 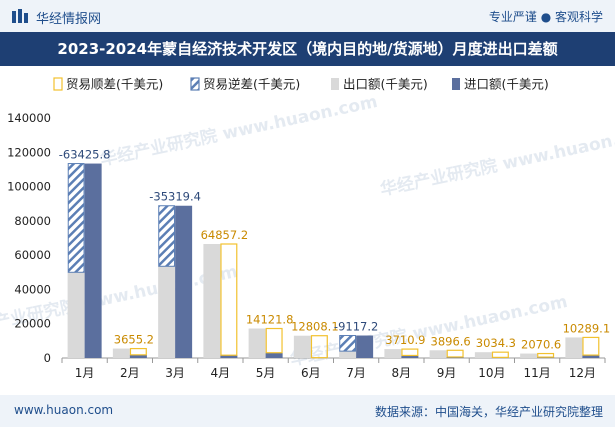 What do you see at coordinates (451, 341) in the screenshot?
I see `balance-data-label: 3896.6` at bounding box center [451, 341].